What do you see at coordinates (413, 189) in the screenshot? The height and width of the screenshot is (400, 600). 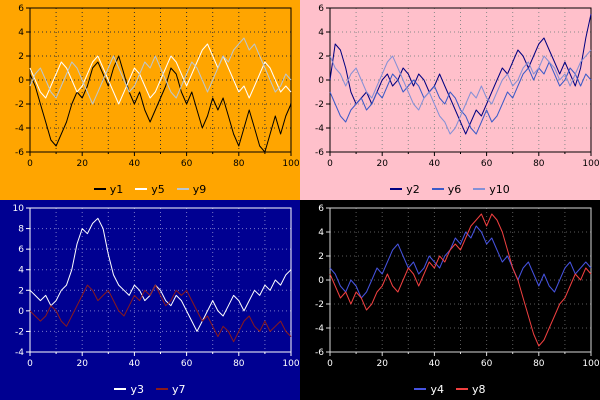 I see `legend-label: y2` at bounding box center [413, 189].